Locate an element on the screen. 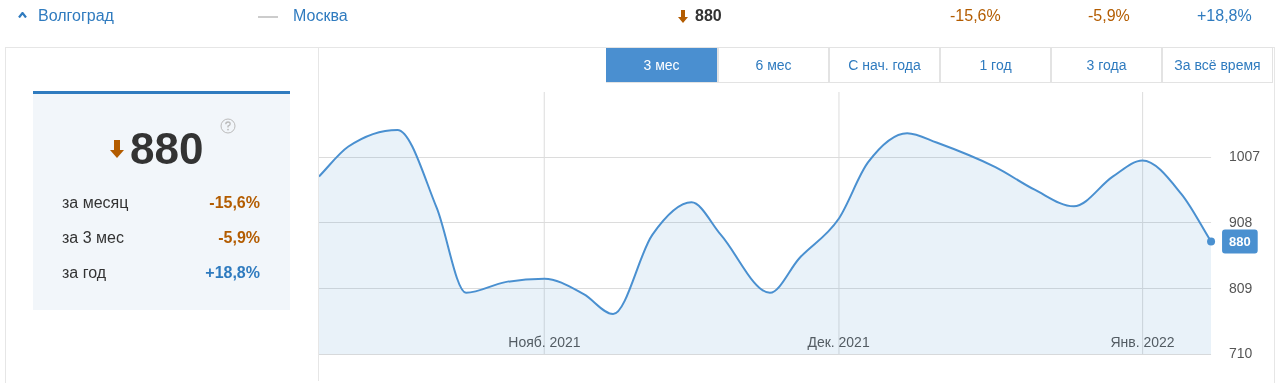  text: Москва is located at coordinates (320, 16).